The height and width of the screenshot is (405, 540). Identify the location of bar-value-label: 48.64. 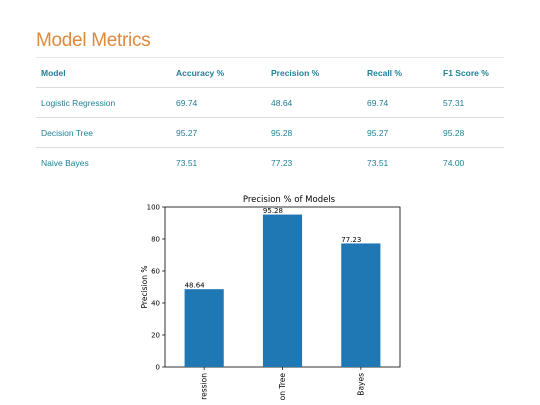
(195, 286).